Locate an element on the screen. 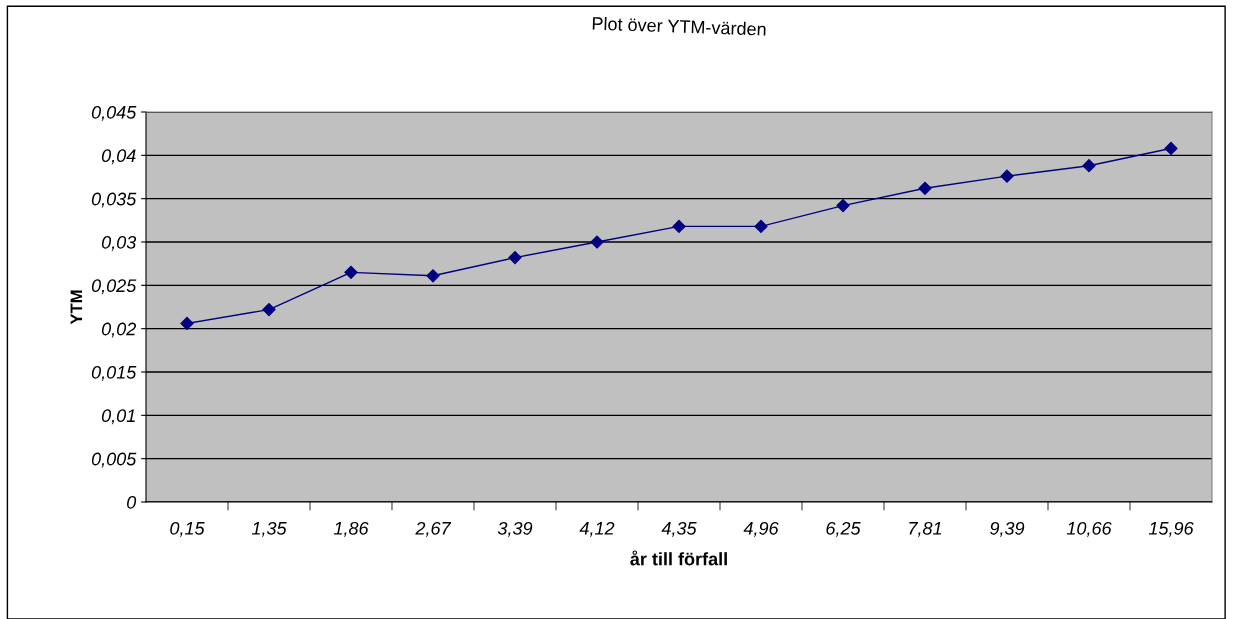 The width and height of the screenshot is (1235, 619). x-tick-label: 4,12 is located at coordinates (597, 529).